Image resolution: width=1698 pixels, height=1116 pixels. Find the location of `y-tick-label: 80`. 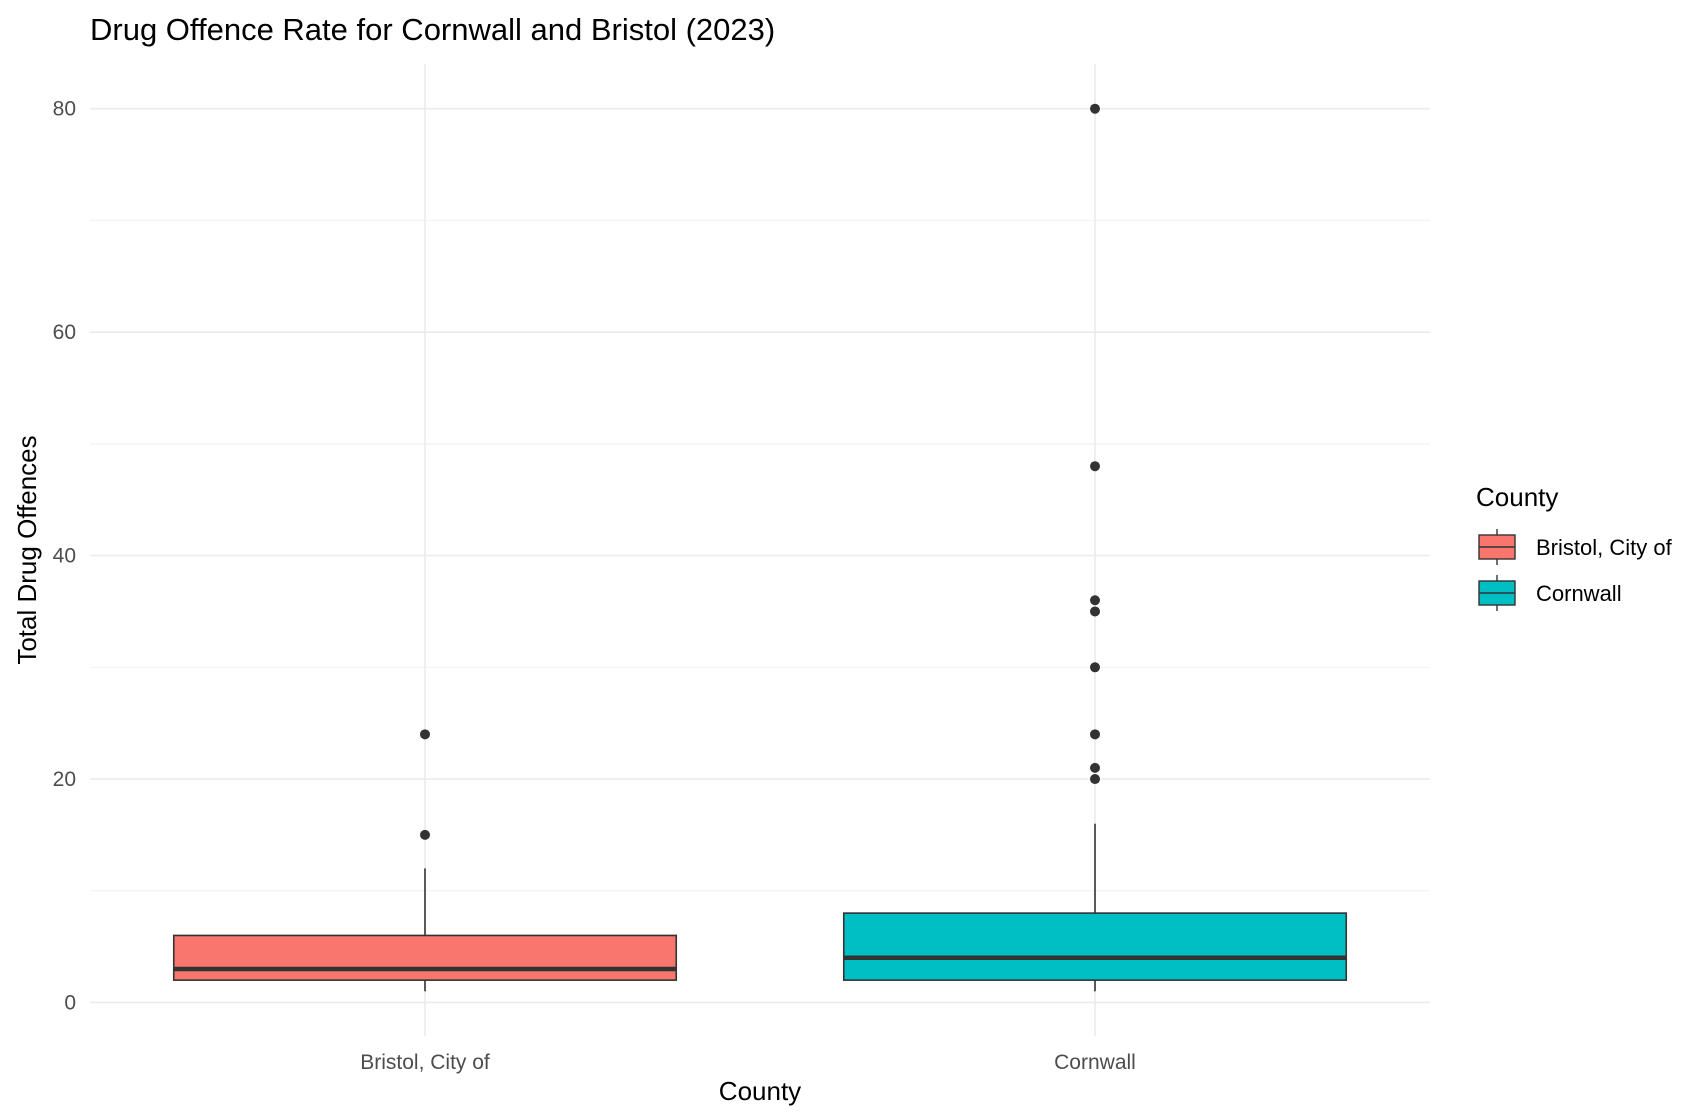

y-tick-label: 80 is located at coordinates (64, 109).